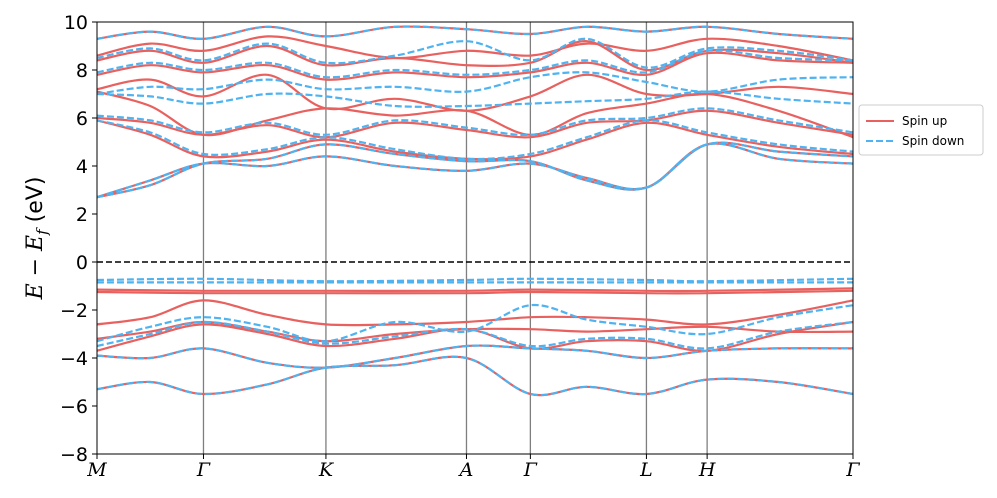 Image resolution: width=997 pixels, height=498 pixels. I want to click on y-axis-label: E − Ef (eV), so click(37, 239).